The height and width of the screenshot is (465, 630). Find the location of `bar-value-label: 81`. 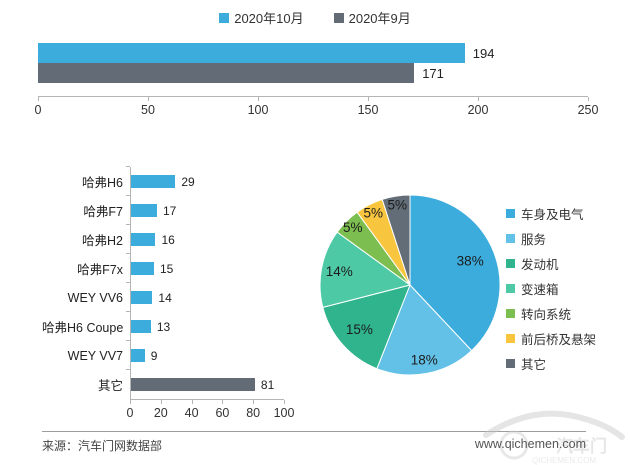

bar-value-label: 81 is located at coordinates (267, 384).